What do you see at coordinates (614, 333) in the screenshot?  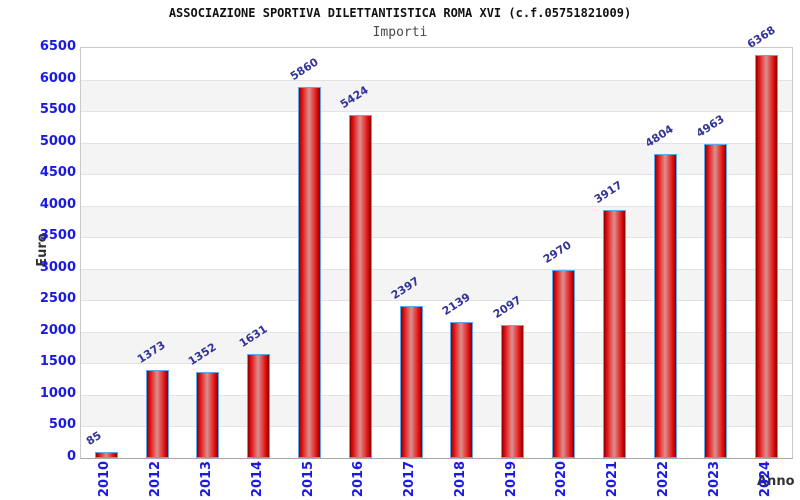 I see `bar-2021` at bounding box center [614, 333].